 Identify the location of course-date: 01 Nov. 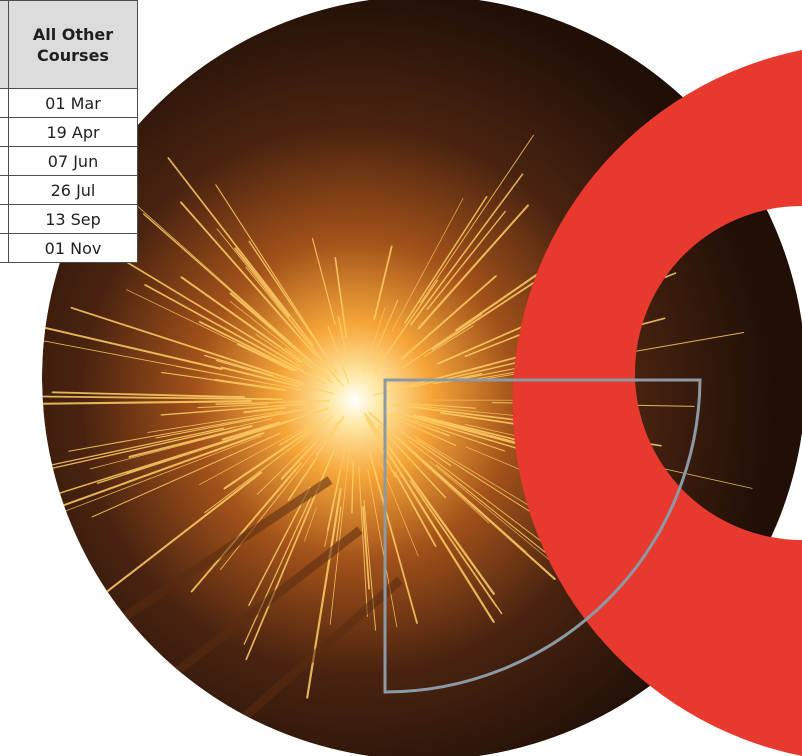
(73, 248).